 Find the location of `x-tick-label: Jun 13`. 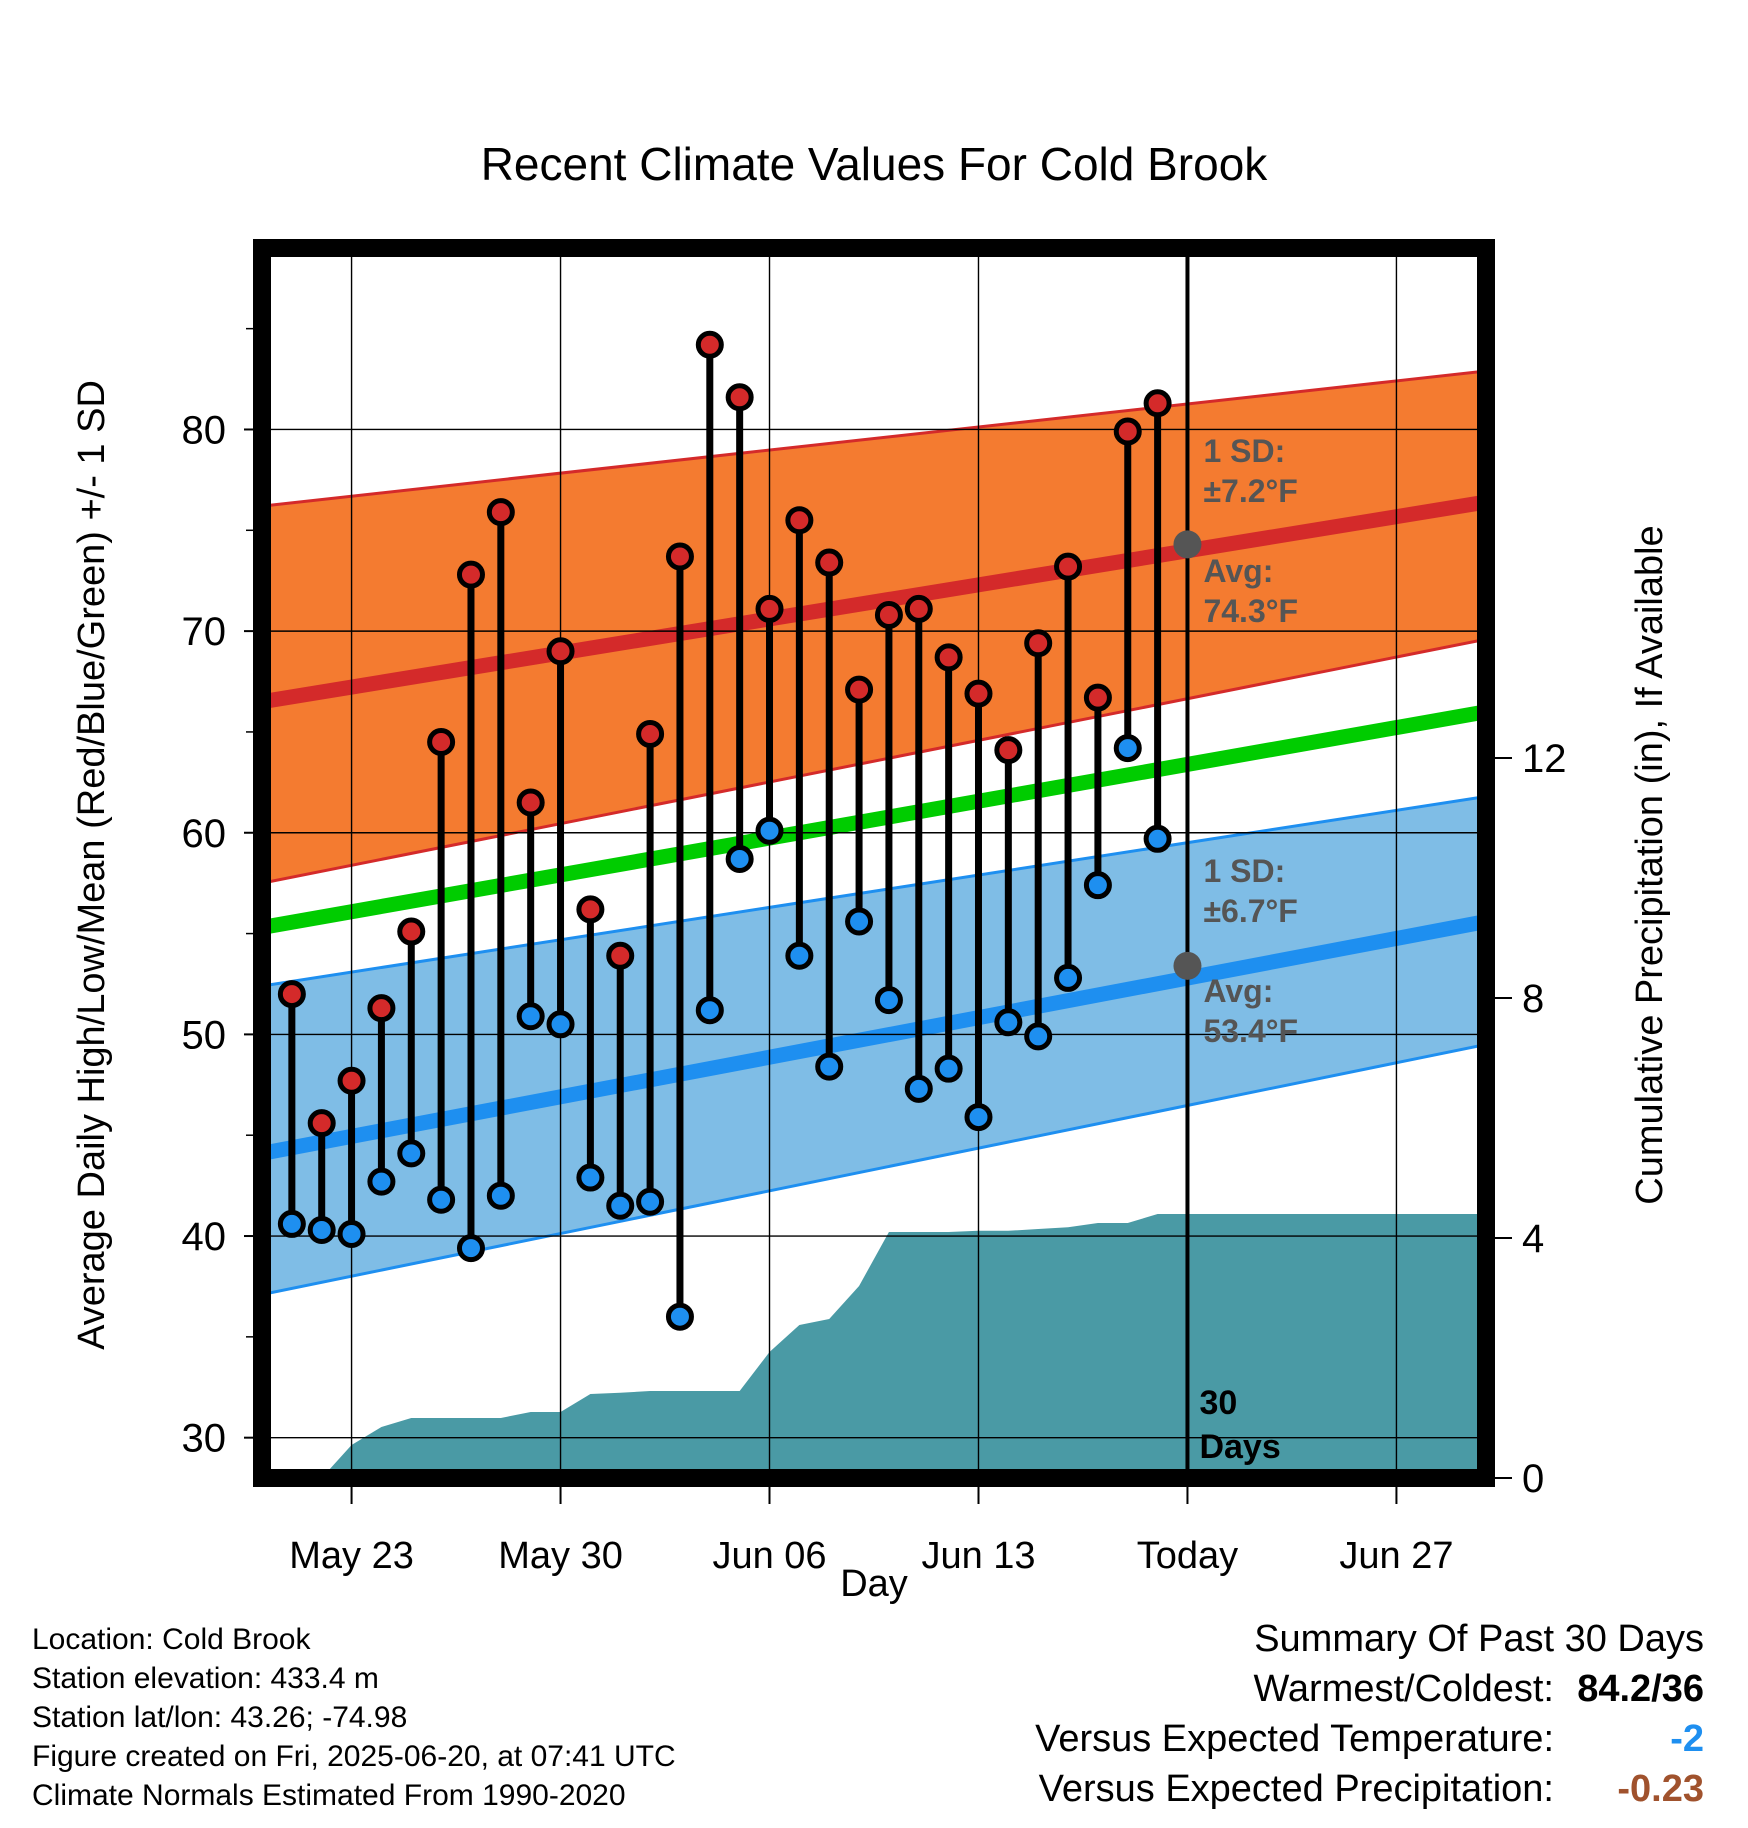

x-tick-label: Jun 13 is located at coordinates (978, 1556).